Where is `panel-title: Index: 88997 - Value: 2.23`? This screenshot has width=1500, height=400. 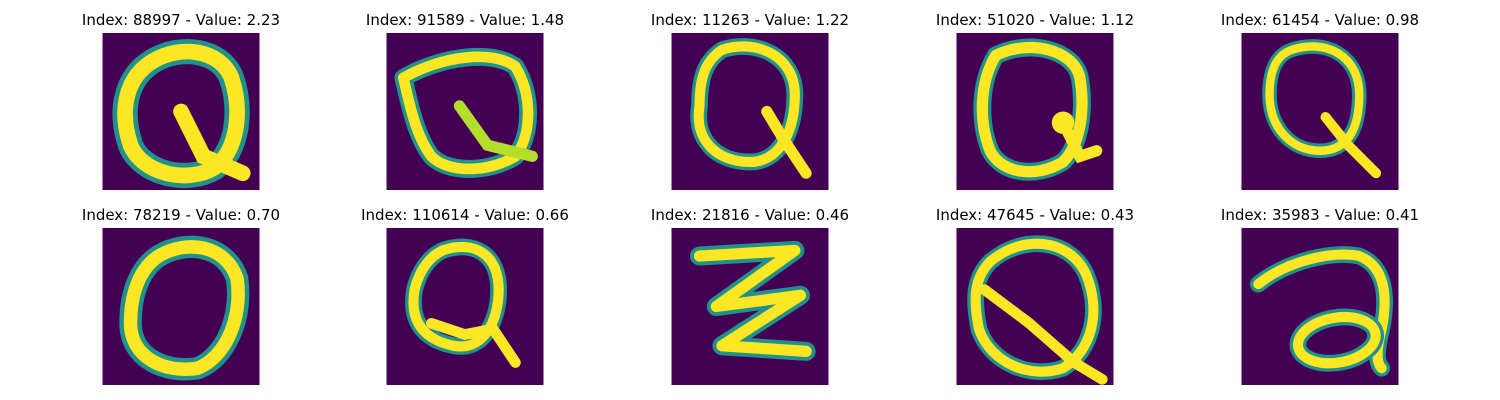
panel-title: Index: 88997 - Value: 2.23 is located at coordinates (181, 20).